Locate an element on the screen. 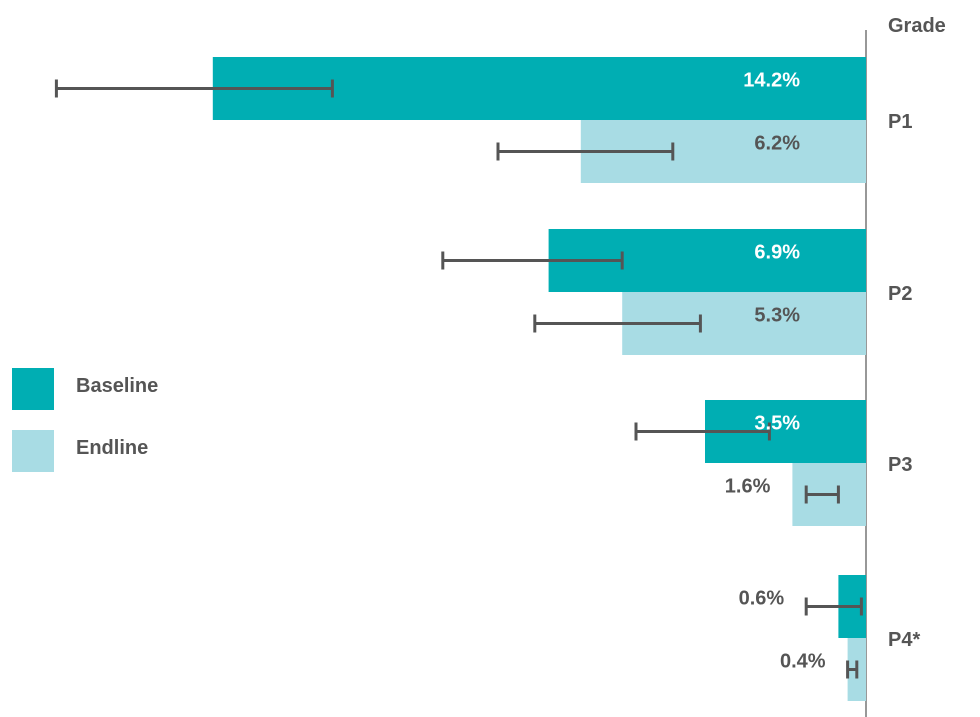  legend-swatch-baseline is located at coordinates (33, 389).